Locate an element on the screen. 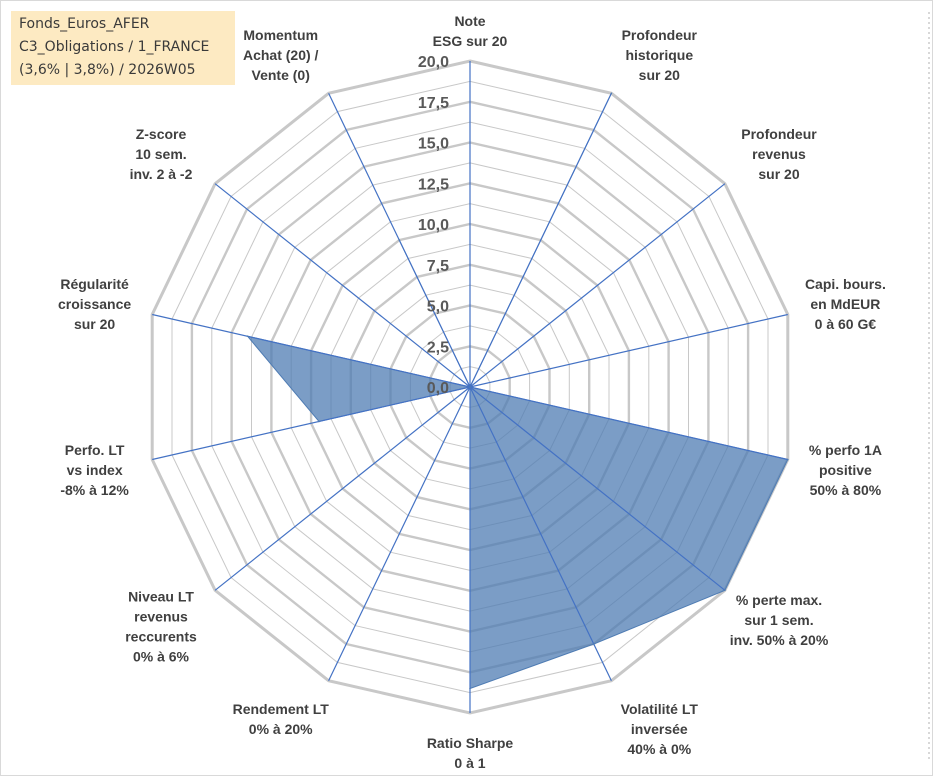  title-line-1: Fonds_Euros_AFER is located at coordinates (84, 24).